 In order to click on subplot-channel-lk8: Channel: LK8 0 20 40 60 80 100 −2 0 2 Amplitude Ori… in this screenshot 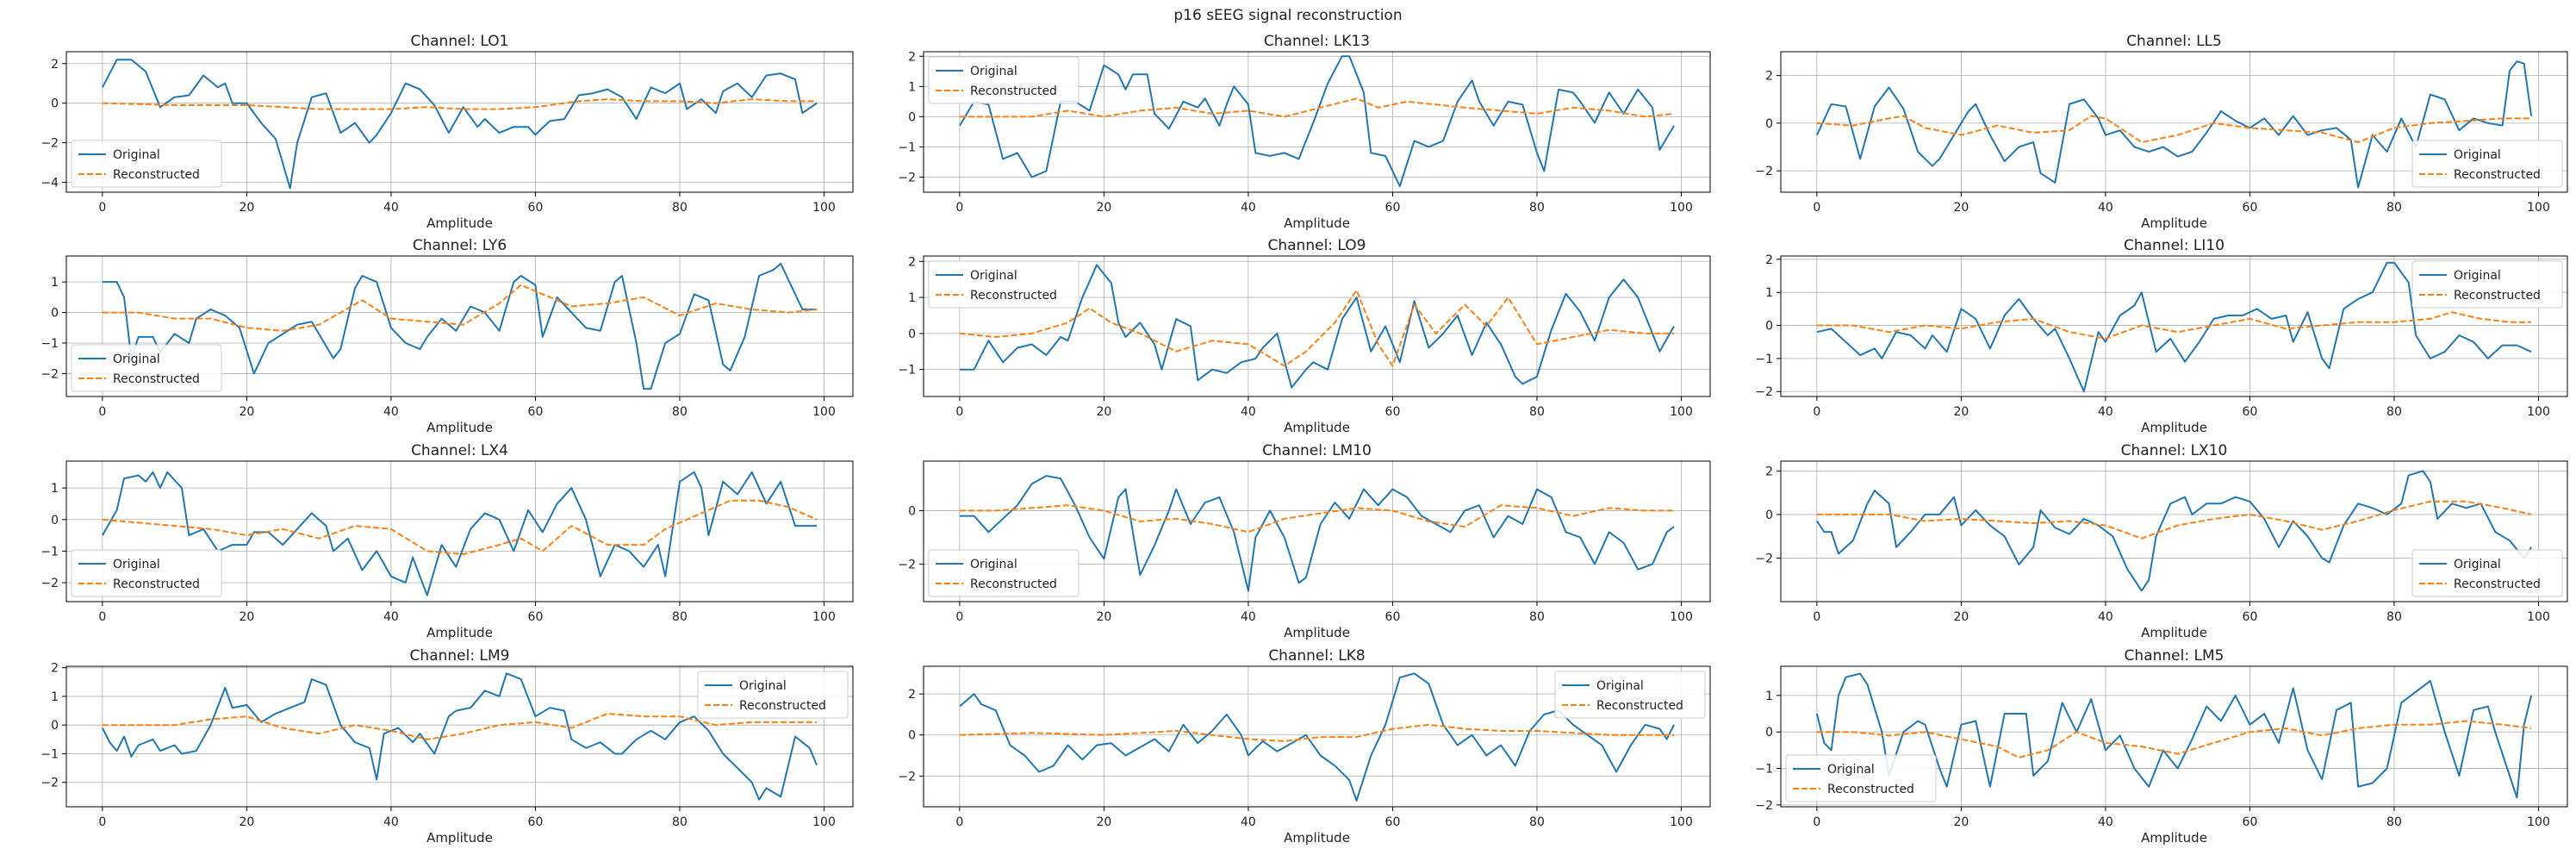, I will do `click(1305, 746)`.